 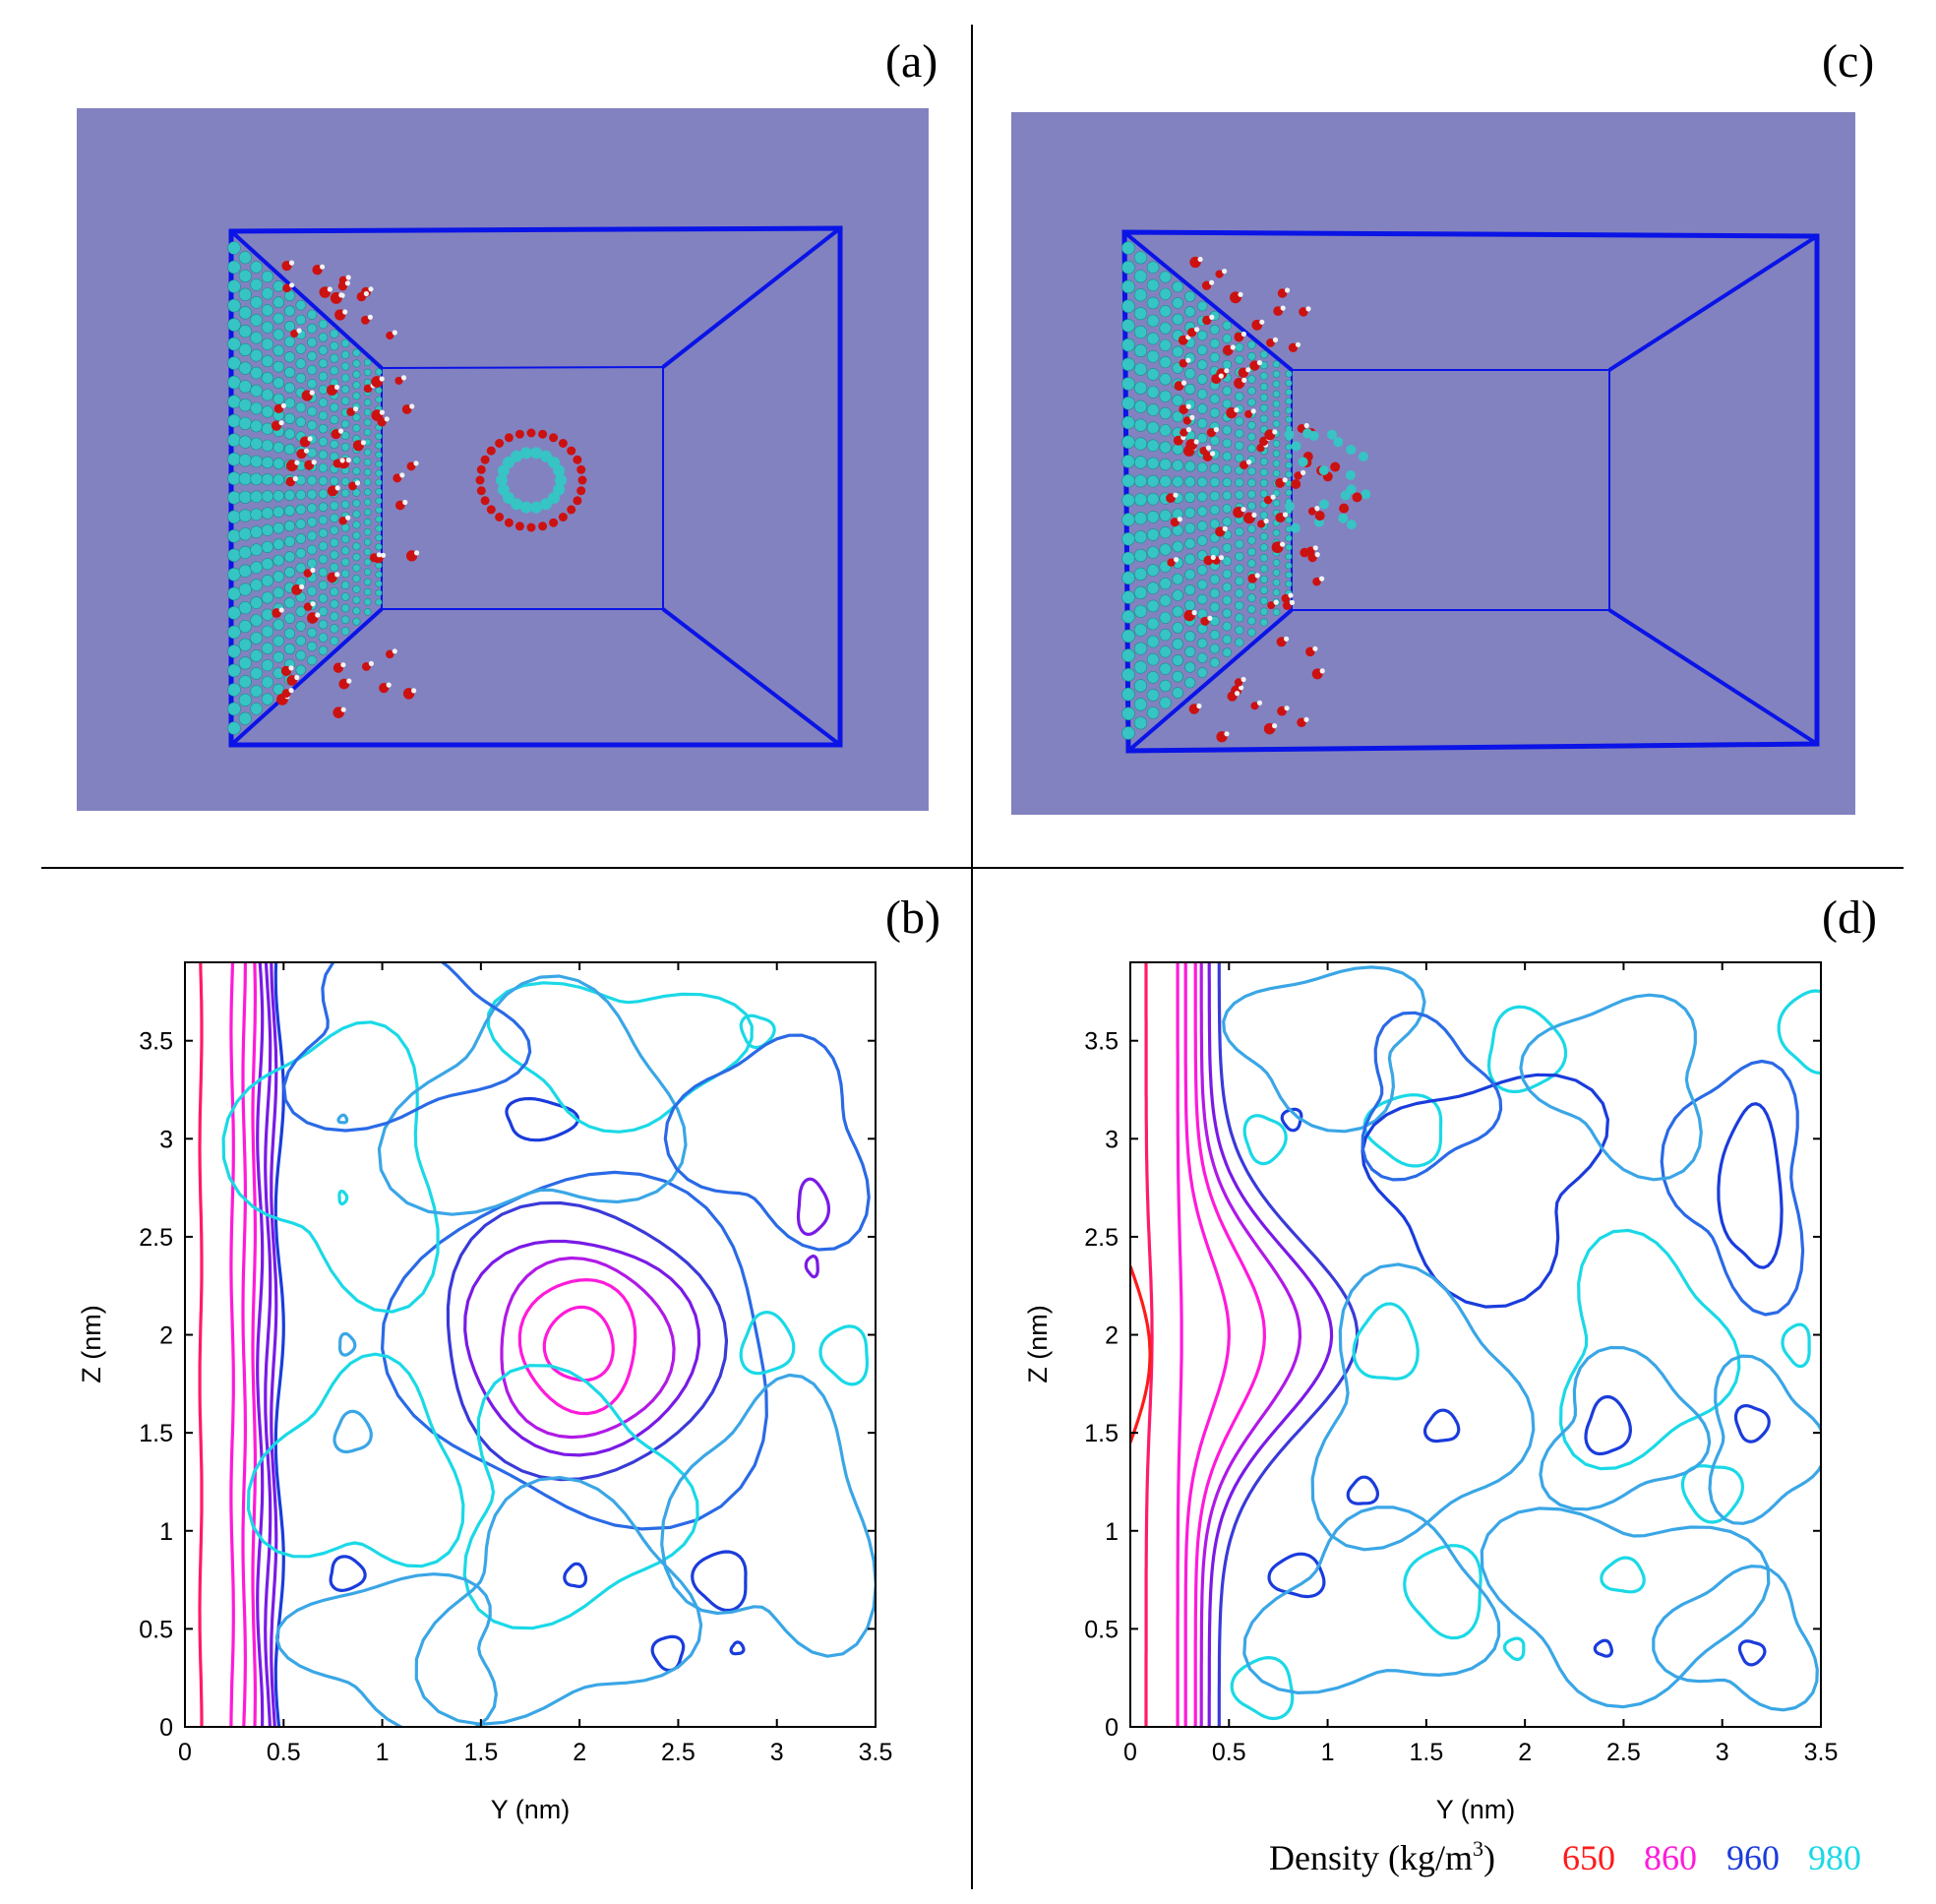 What do you see at coordinates (678, 1752) in the screenshot?
I see `x-tick-label: 2.5` at bounding box center [678, 1752].